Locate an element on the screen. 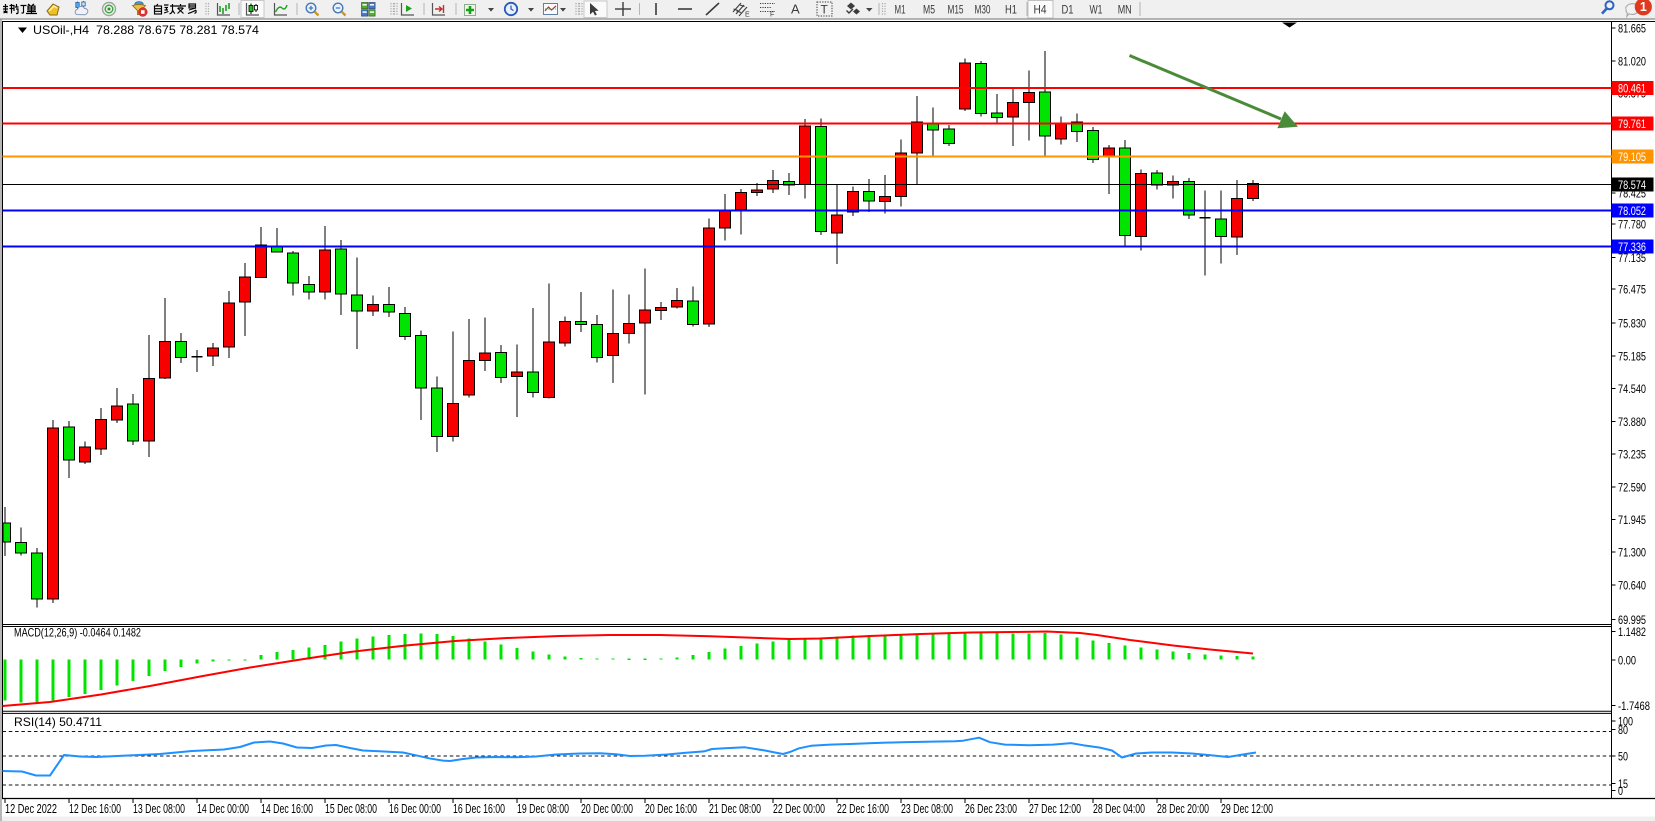 Image resolution: width=1655 pixels, height=821 pixels. svg-text: -1.7468 is located at coordinates (1634, 706).